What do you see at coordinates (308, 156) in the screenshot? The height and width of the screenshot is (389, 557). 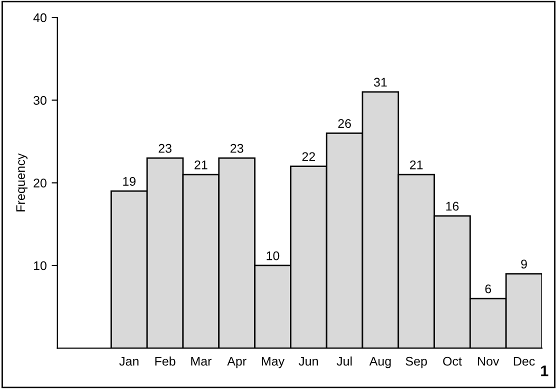 I see `data-label: 22` at bounding box center [308, 156].